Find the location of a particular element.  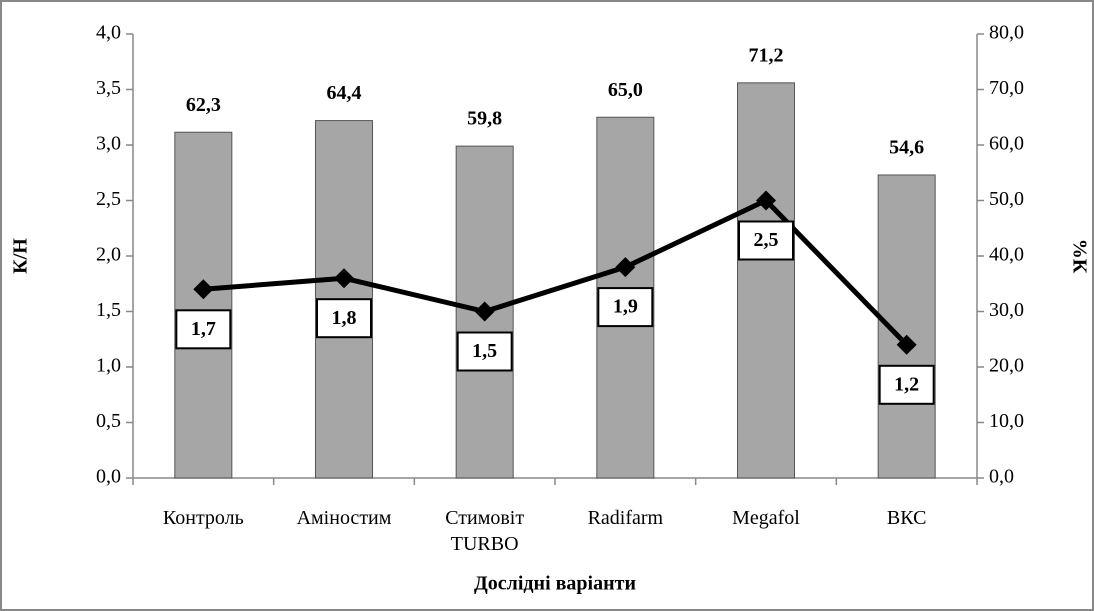

bar-value-label: 71,2 is located at coordinates (766, 55).